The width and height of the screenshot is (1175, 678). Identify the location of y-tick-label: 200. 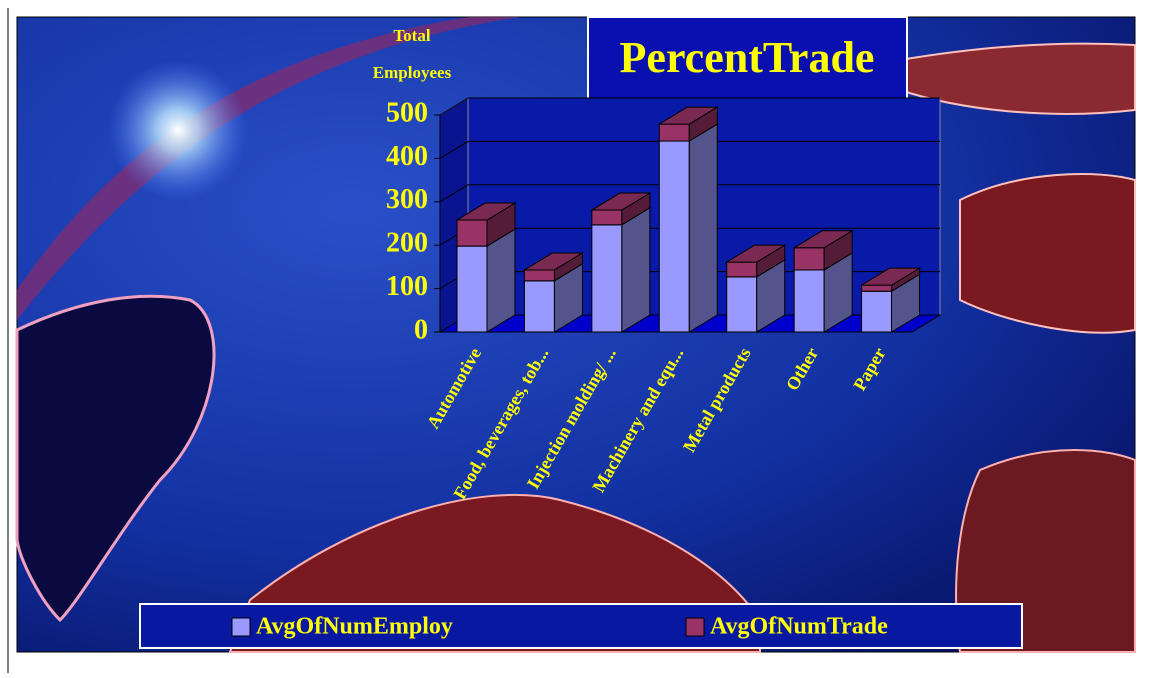
(407, 243).